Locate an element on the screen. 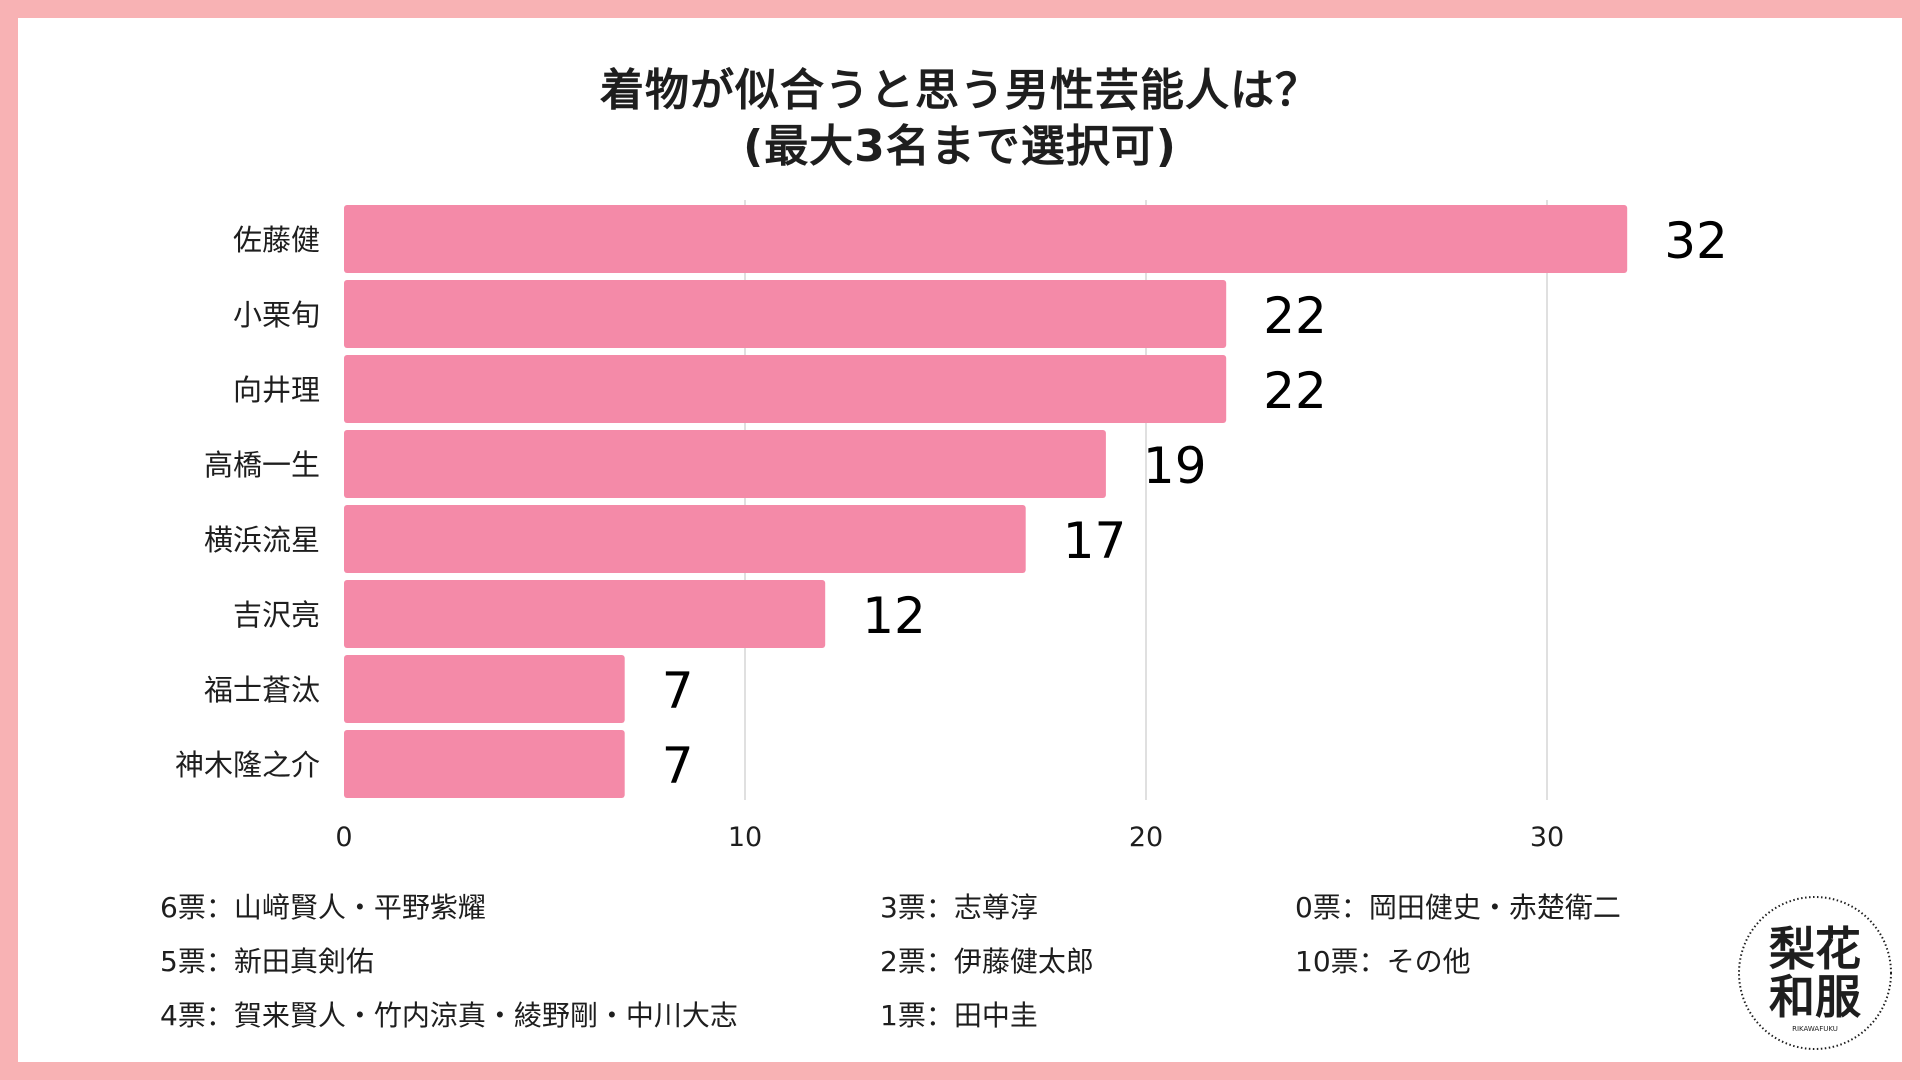  category-label: 横浜流星 is located at coordinates (262, 540).